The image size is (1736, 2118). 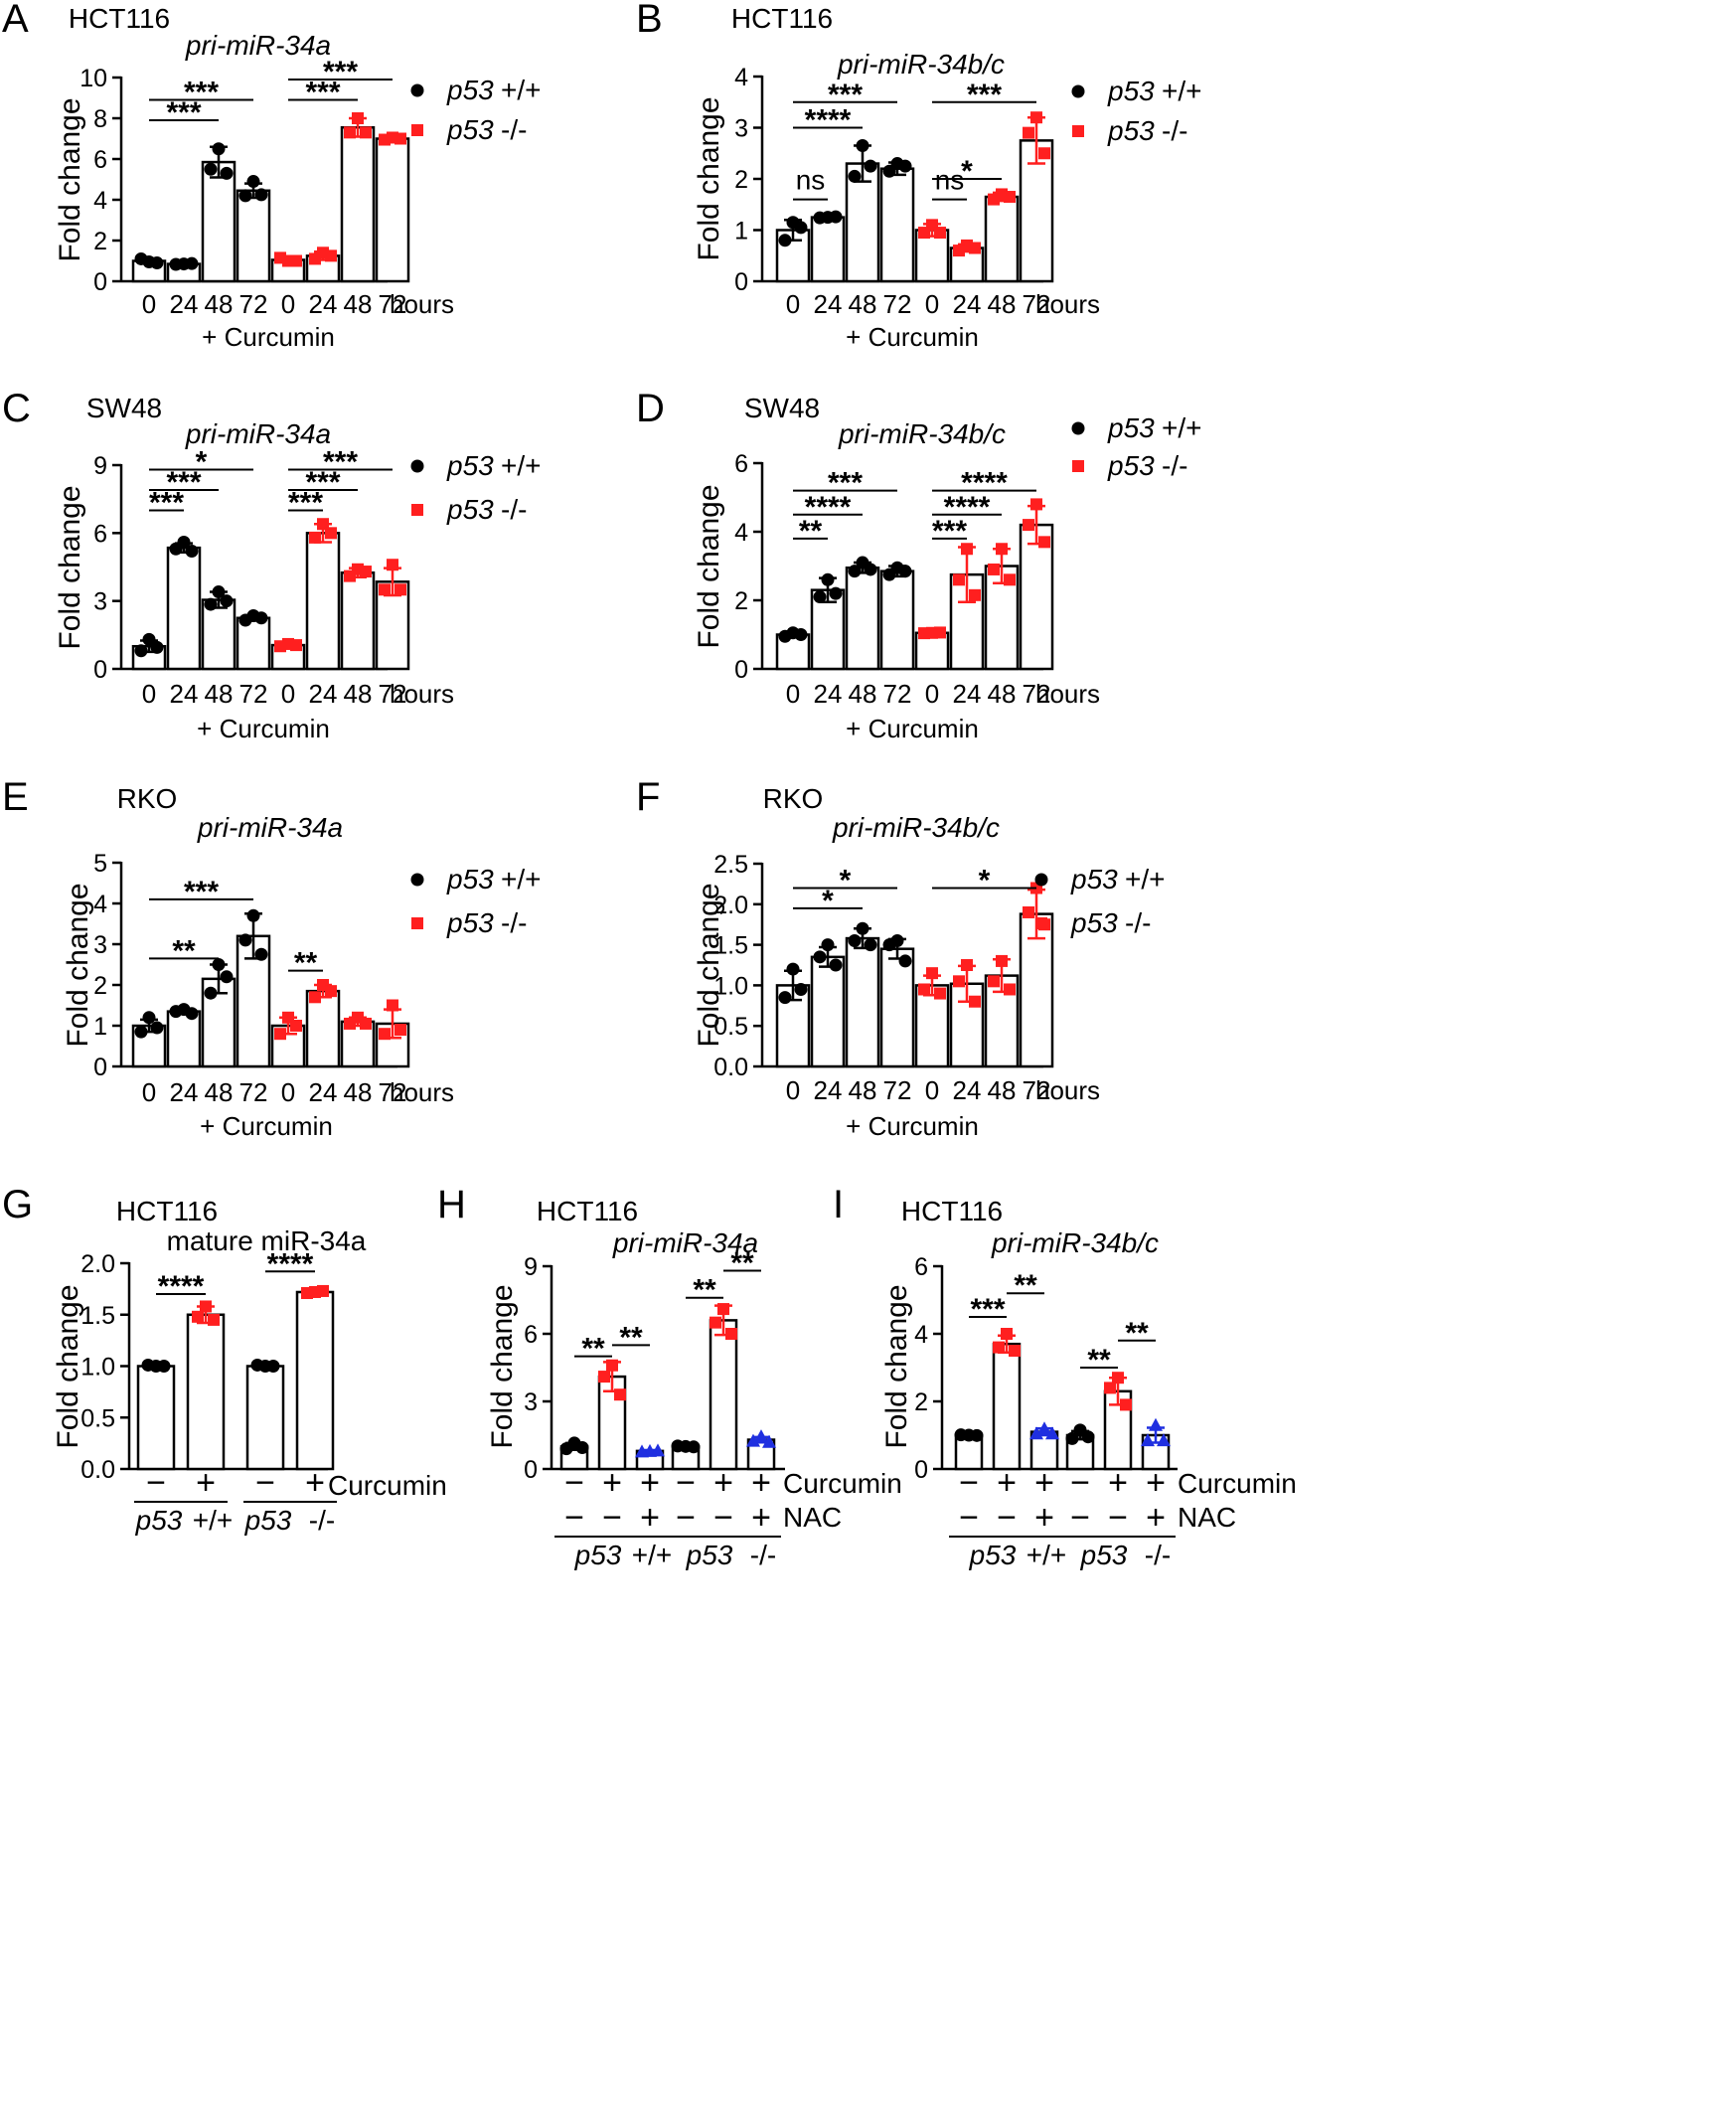 What do you see at coordinates (100, 466) in the screenshot?
I see `y-tick-label: 9` at bounding box center [100, 466].